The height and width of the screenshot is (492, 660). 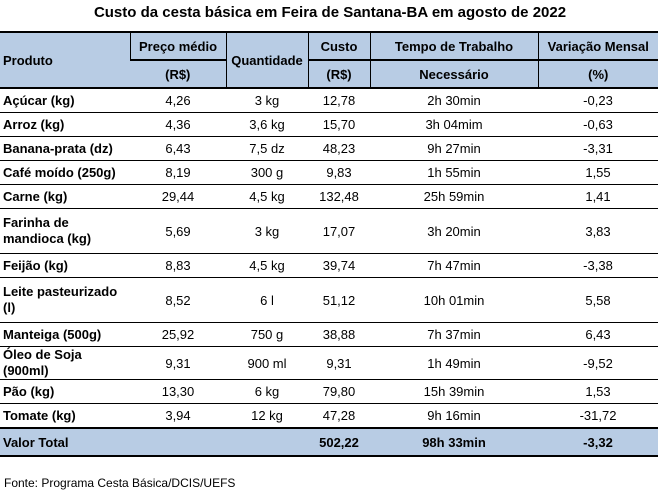 I want to click on cell-preco: 5,69, so click(x=178, y=231).